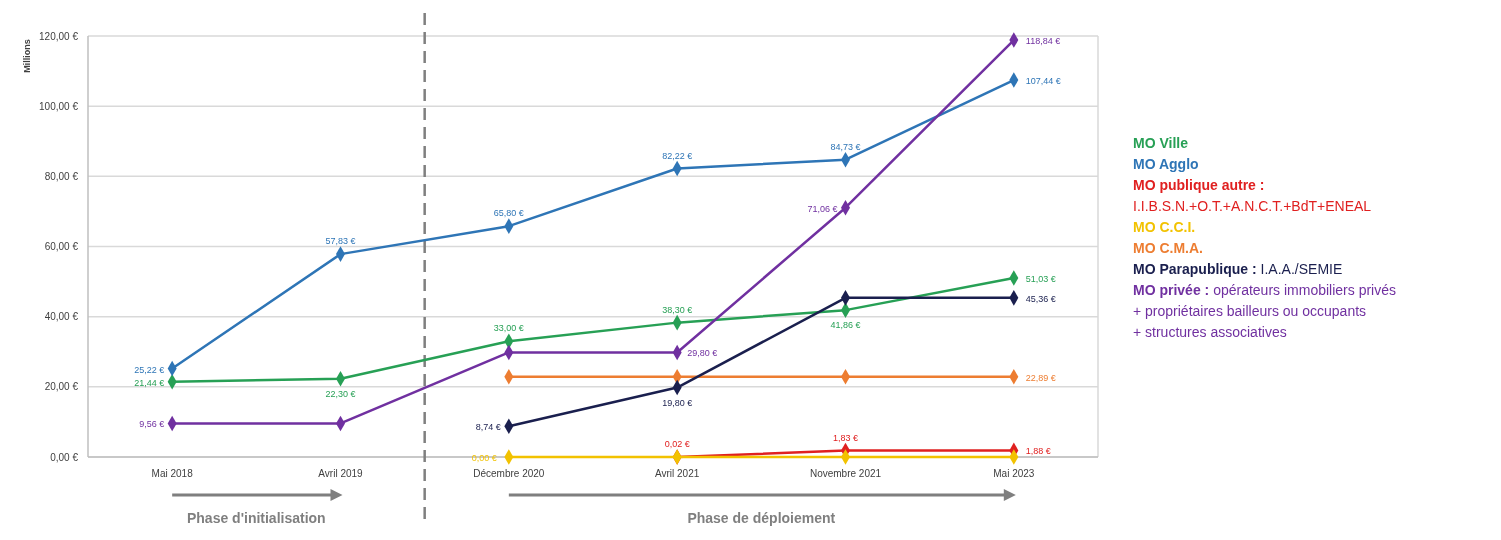 This screenshot has width=1501, height=540. Describe the element at coordinates (1164, 227) in the screenshot. I see `text: MO C.C.I.` at that location.